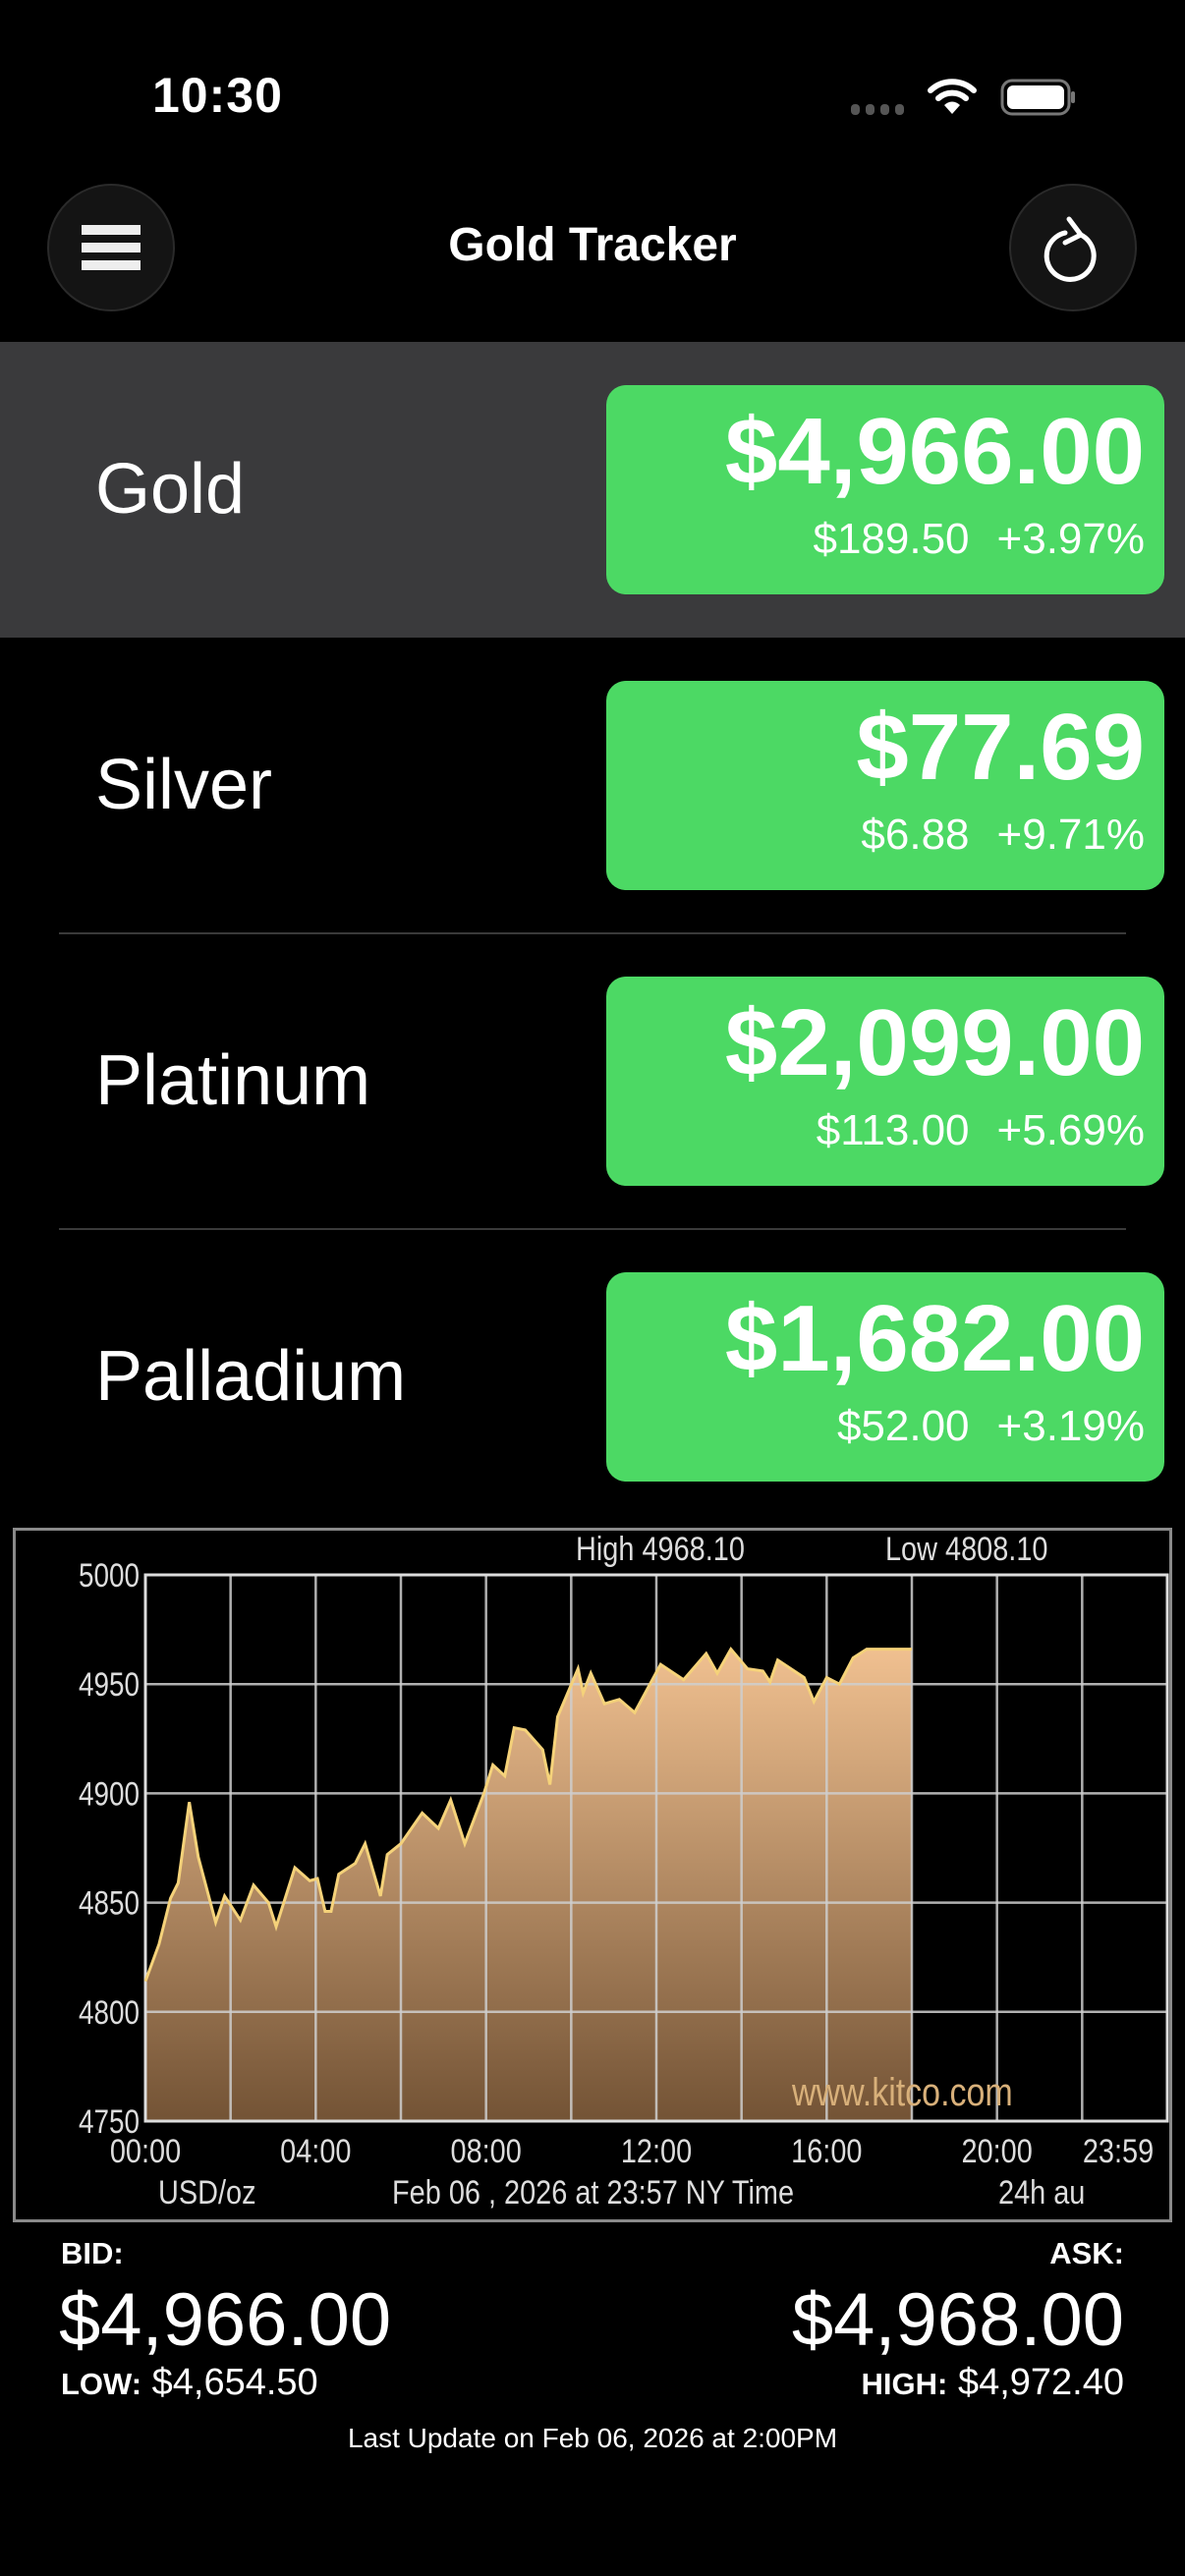 The height and width of the screenshot is (2576, 1185). What do you see at coordinates (905, 2384) in the screenshot?
I see `high-label: HIGH:` at bounding box center [905, 2384].